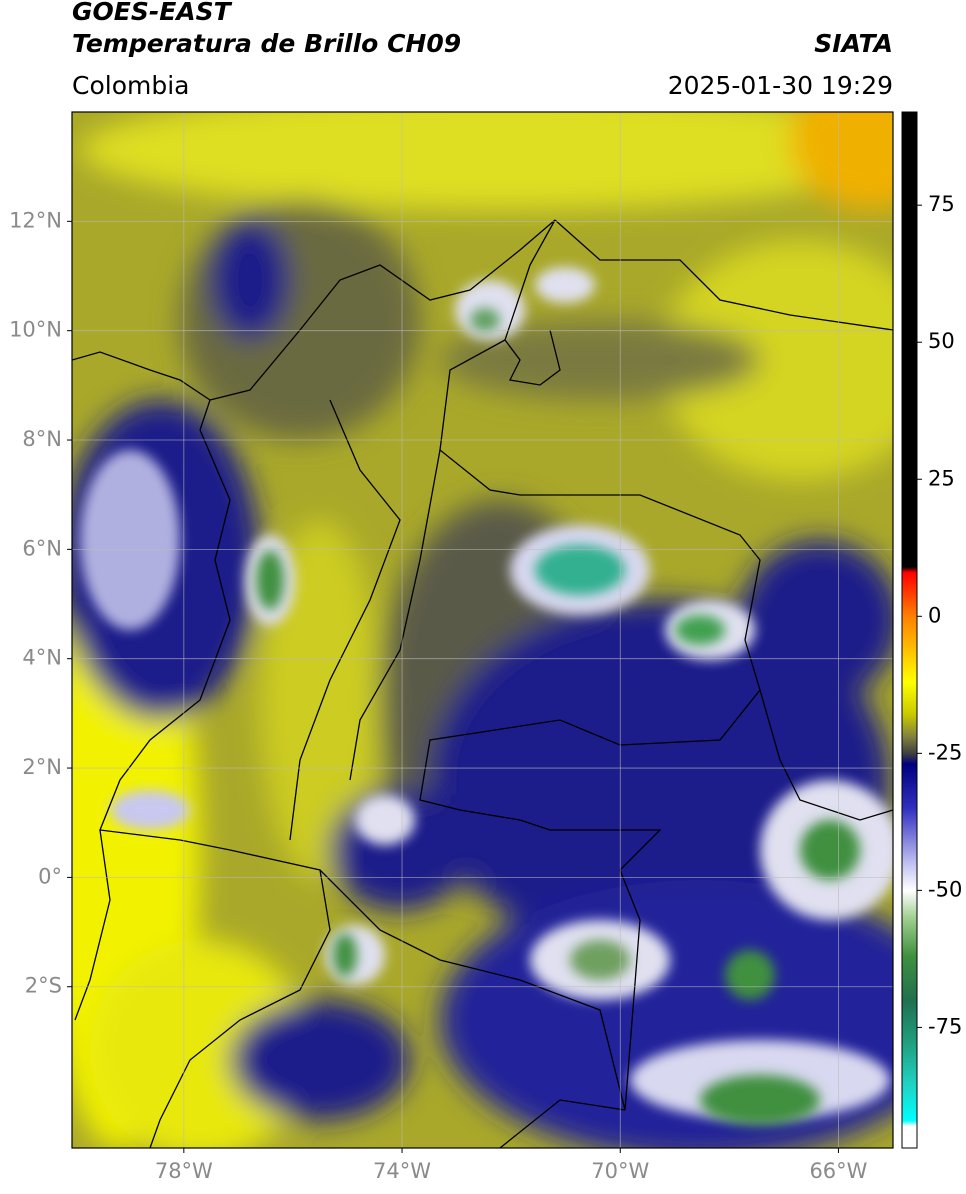 This screenshot has height=1194, width=966. What do you see at coordinates (184, 1171) in the screenshot?
I see `lon-tick-label: 78°W` at bounding box center [184, 1171].